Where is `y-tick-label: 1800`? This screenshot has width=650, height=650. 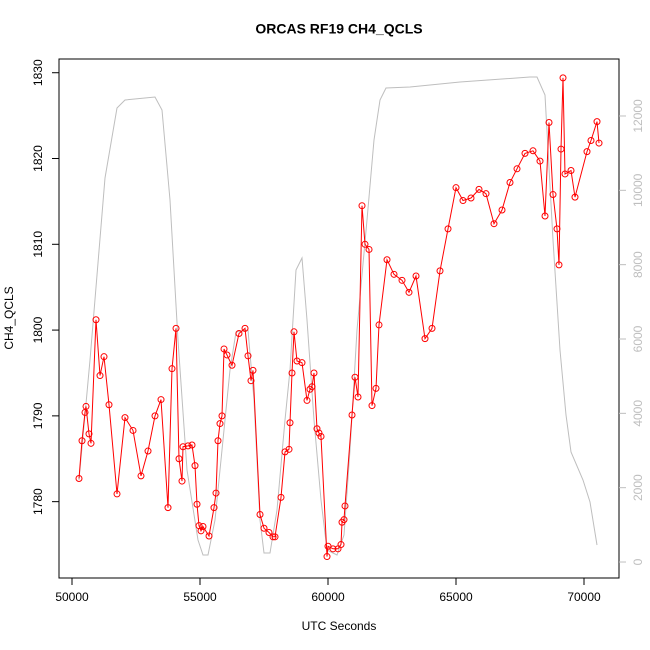 y-tick-label: 1800 is located at coordinates (38, 329).